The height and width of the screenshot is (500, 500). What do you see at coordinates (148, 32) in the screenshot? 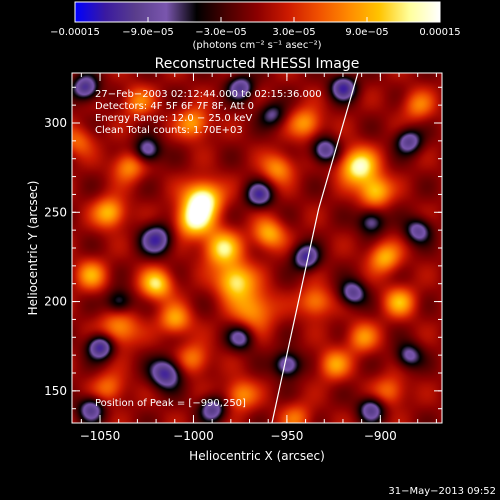
I see `colorbar-tick-label: −9.0e−05` at bounding box center [148, 32].